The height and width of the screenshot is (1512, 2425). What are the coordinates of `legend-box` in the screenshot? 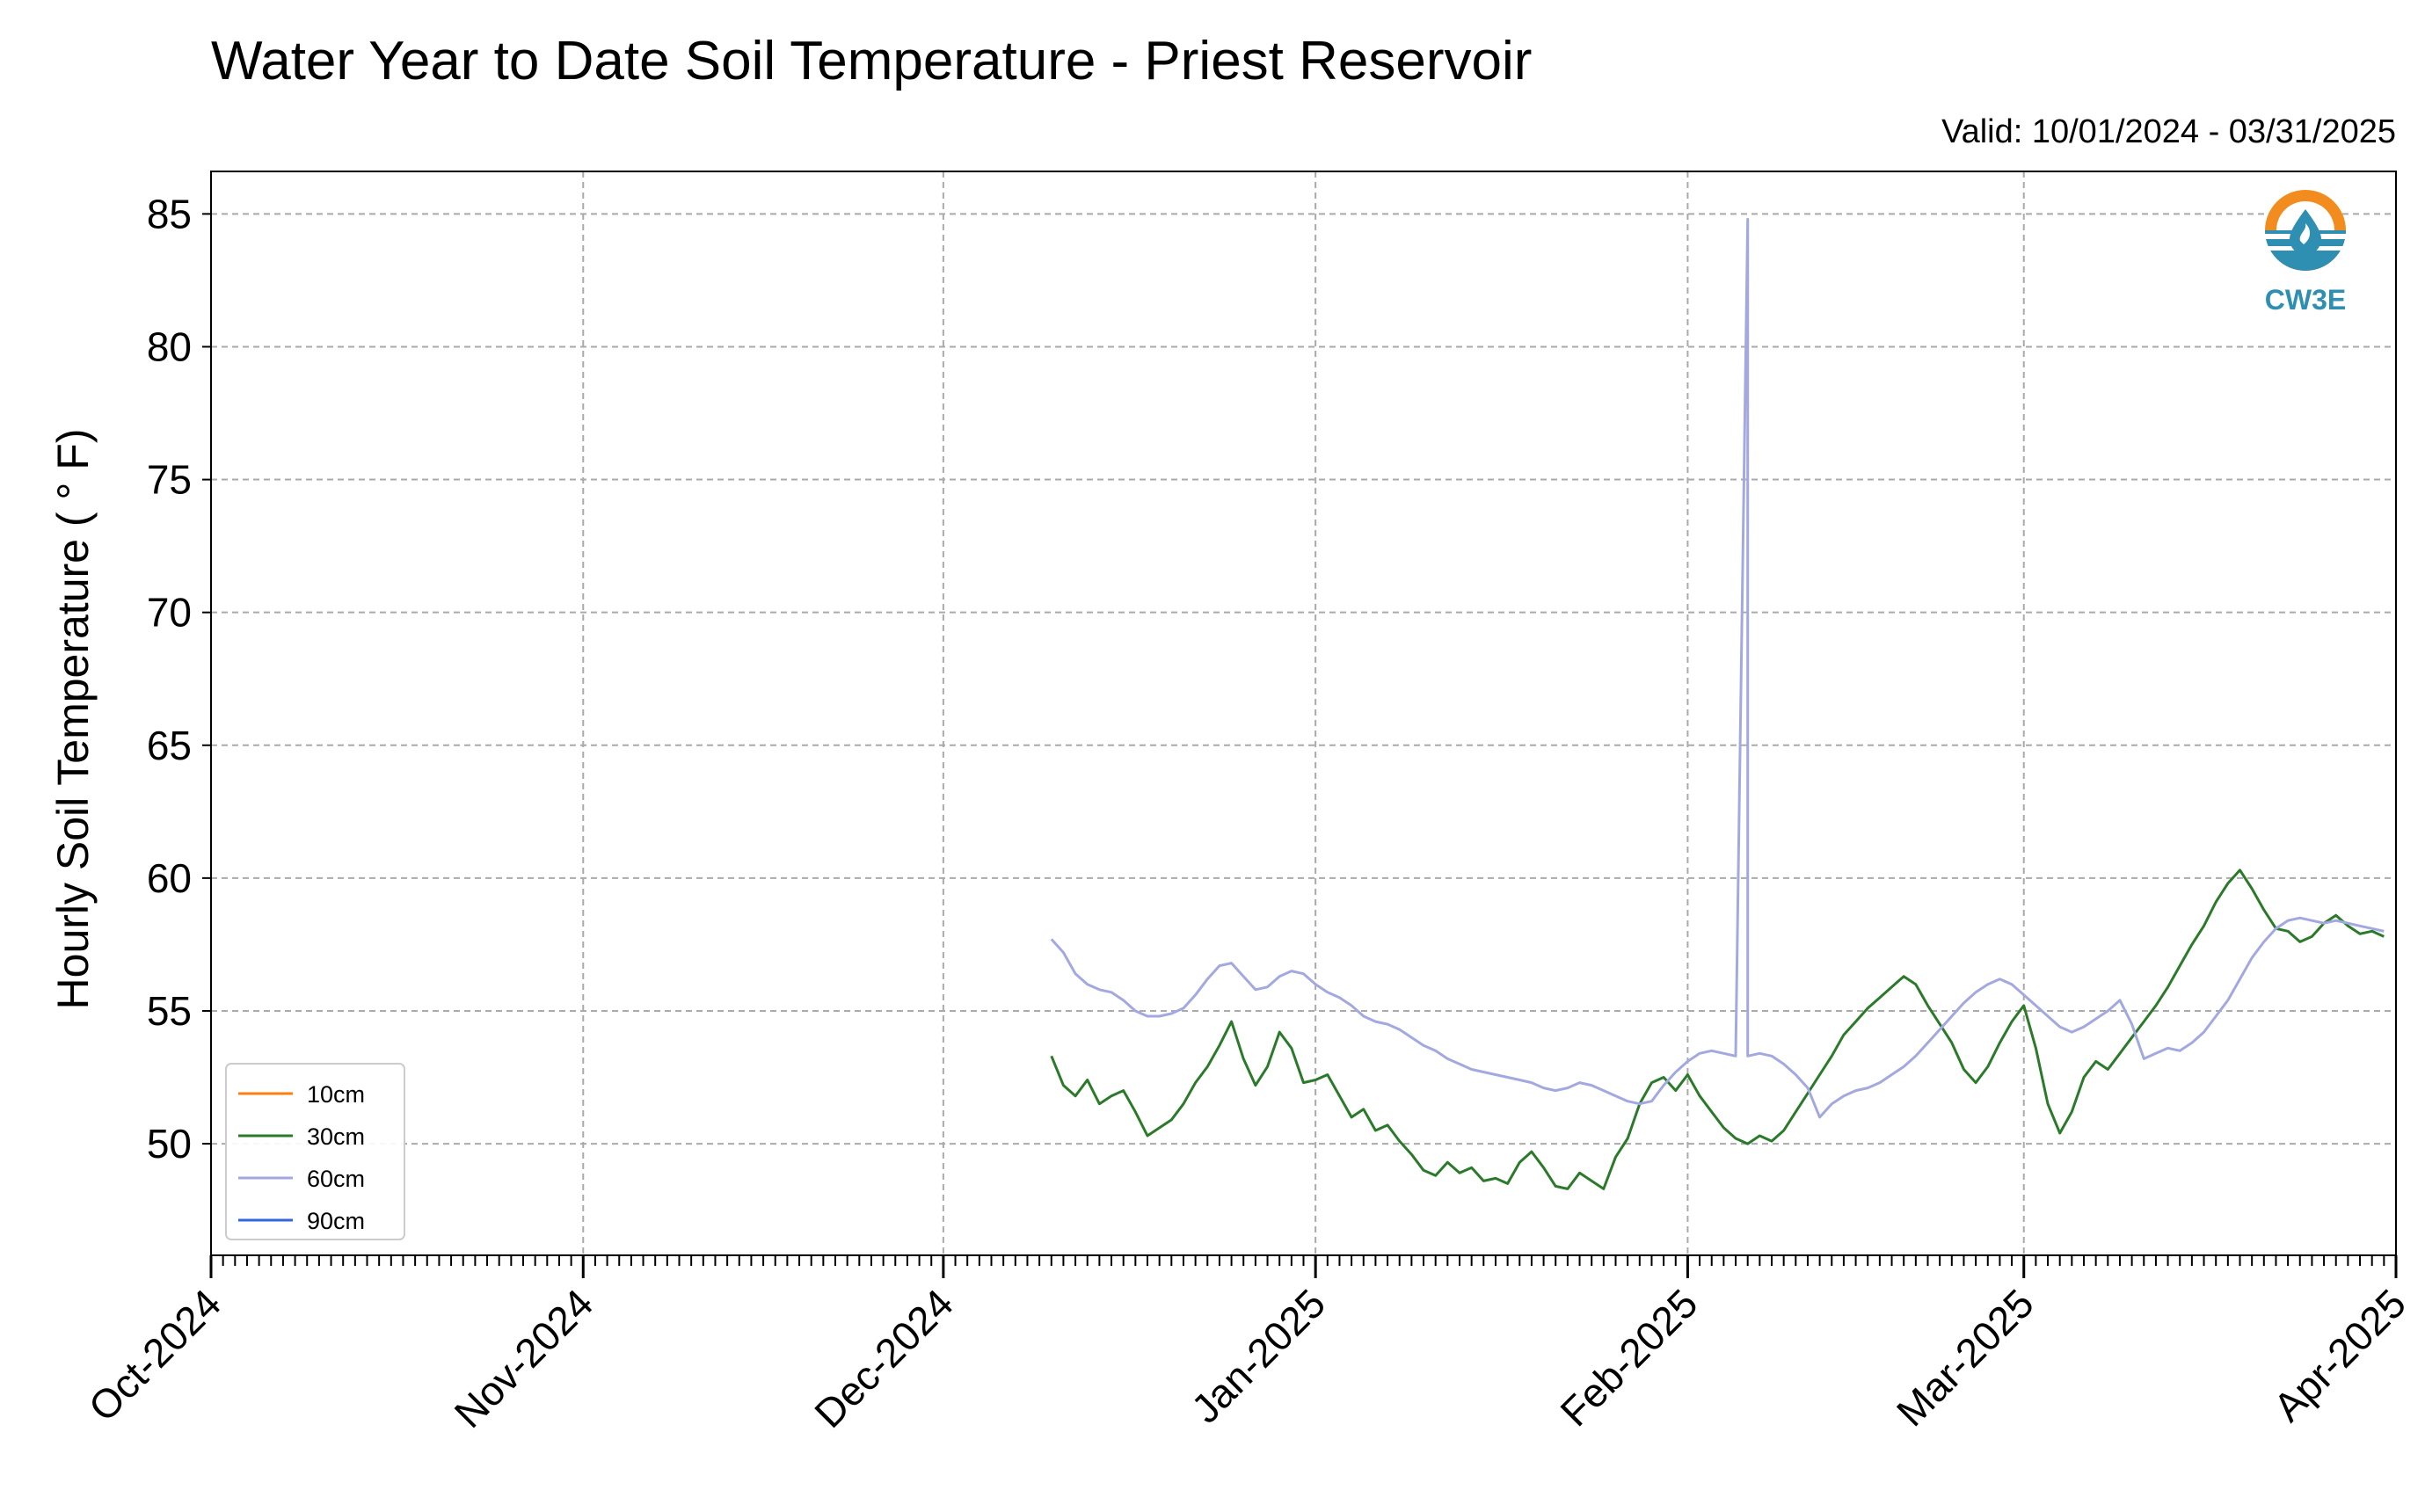 It's located at (315, 1152).